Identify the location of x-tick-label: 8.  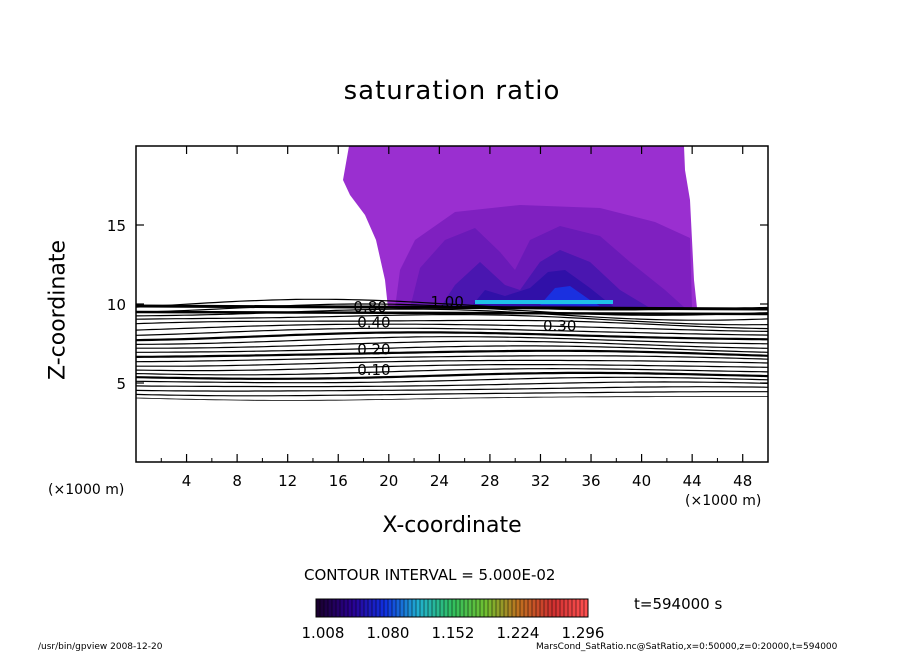
(237, 481).